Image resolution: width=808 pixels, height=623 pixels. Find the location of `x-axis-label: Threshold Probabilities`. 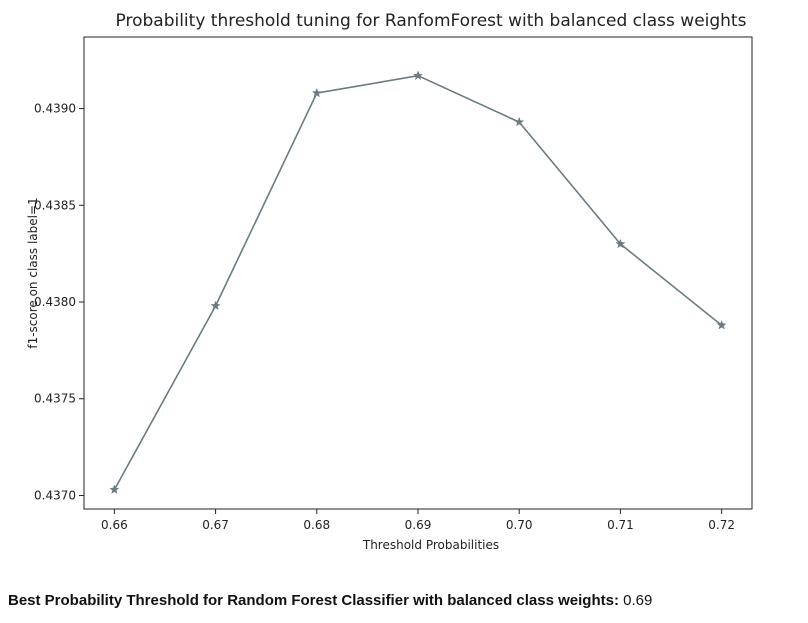

x-axis-label: Threshold Probabilities is located at coordinates (430, 545).